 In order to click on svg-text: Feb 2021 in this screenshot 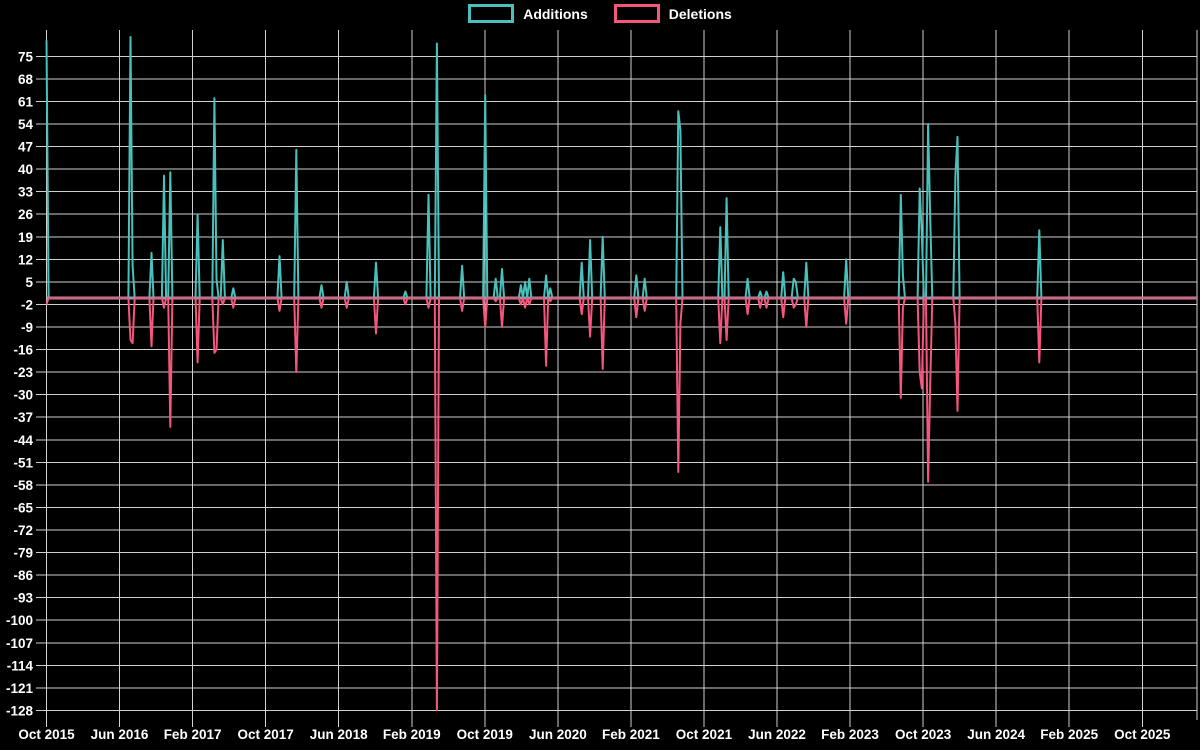, I will do `click(631, 734)`.